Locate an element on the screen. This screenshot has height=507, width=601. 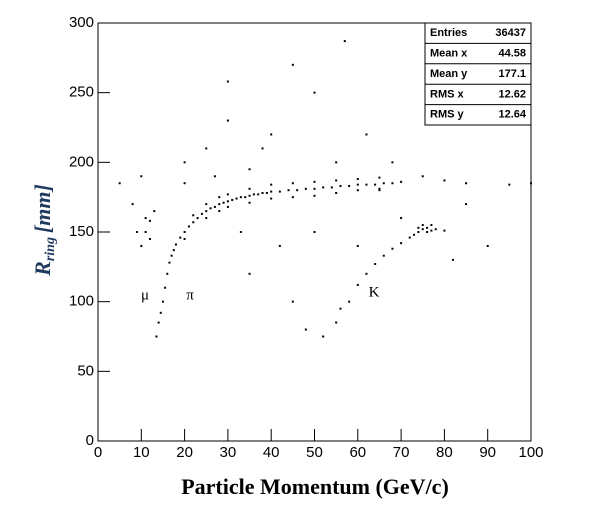
x-tick-label: 0 is located at coordinates (98, 452).